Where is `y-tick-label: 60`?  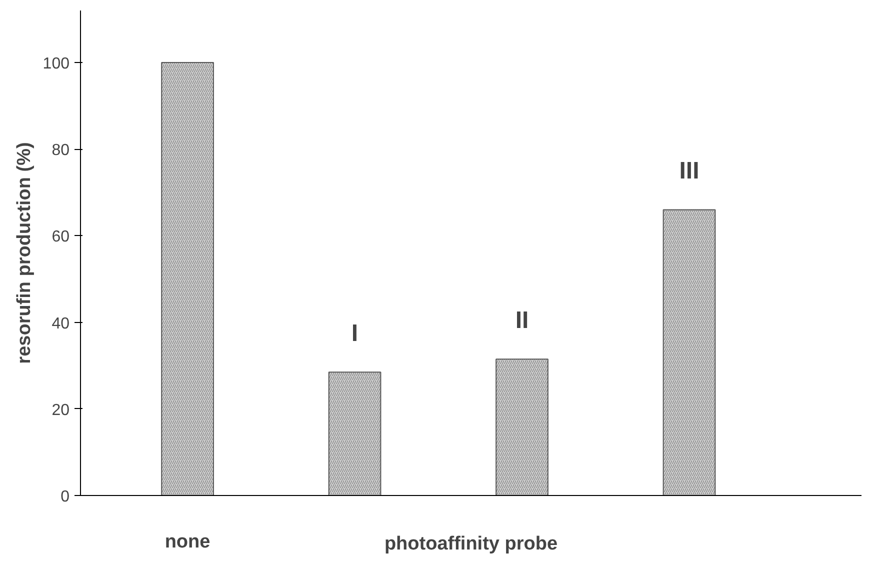 y-tick-label: 60 is located at coordinates (61, 237).